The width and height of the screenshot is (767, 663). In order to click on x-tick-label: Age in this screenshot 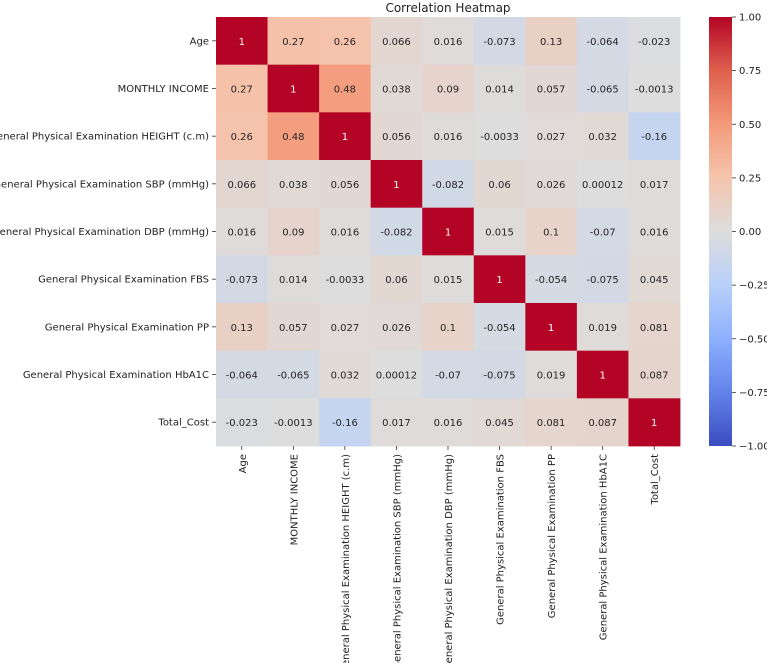, I will do `click(243, 463)`.